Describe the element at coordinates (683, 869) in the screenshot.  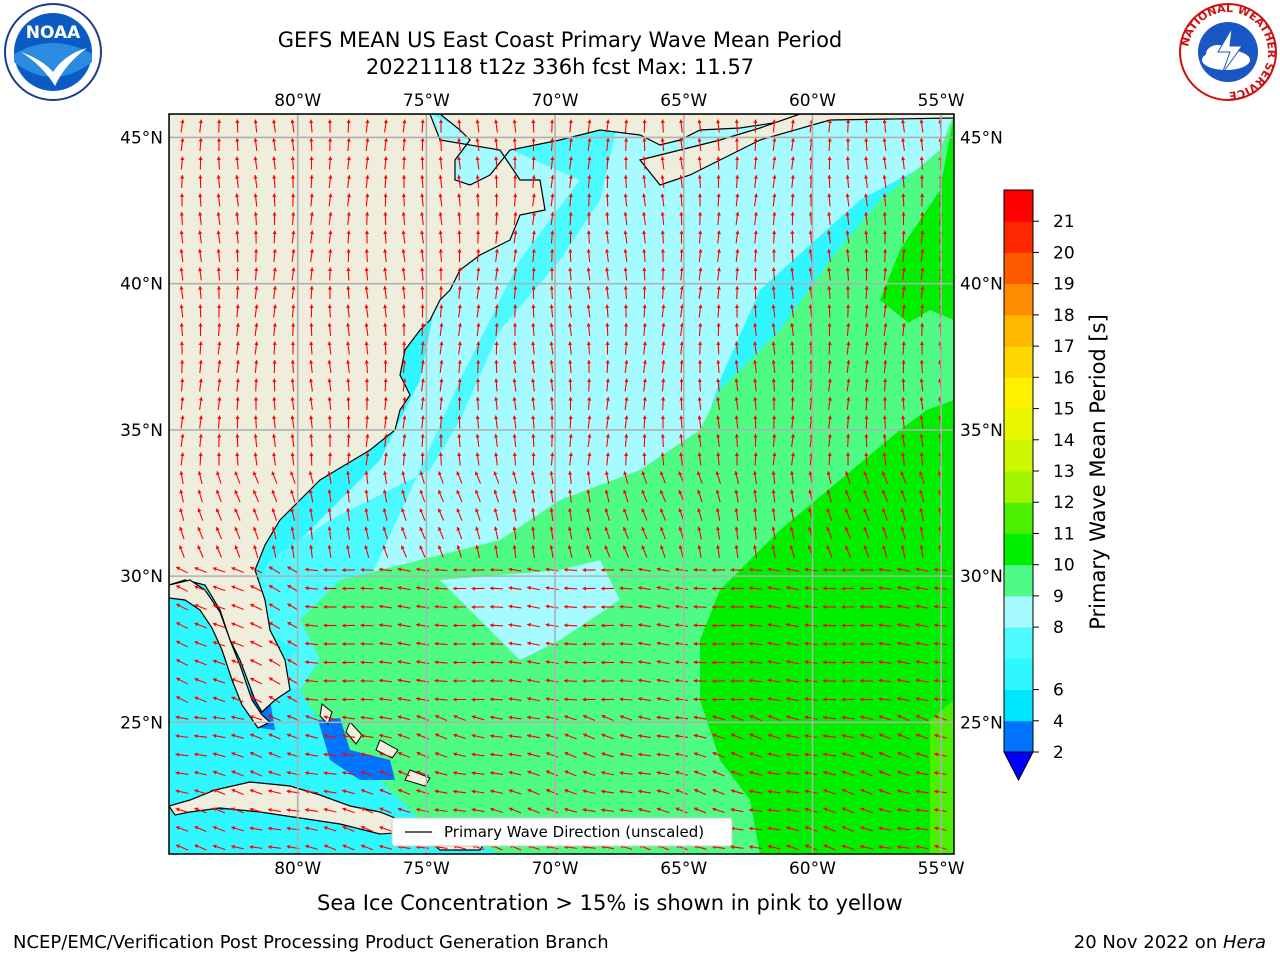
I see `lon-tick-label-bottom: 65°W` at that location.